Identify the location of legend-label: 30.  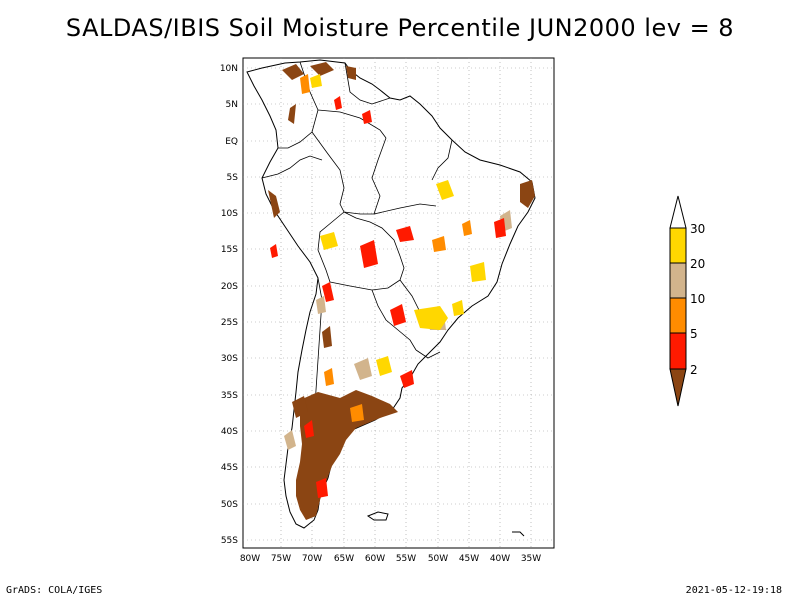
(697, 229).